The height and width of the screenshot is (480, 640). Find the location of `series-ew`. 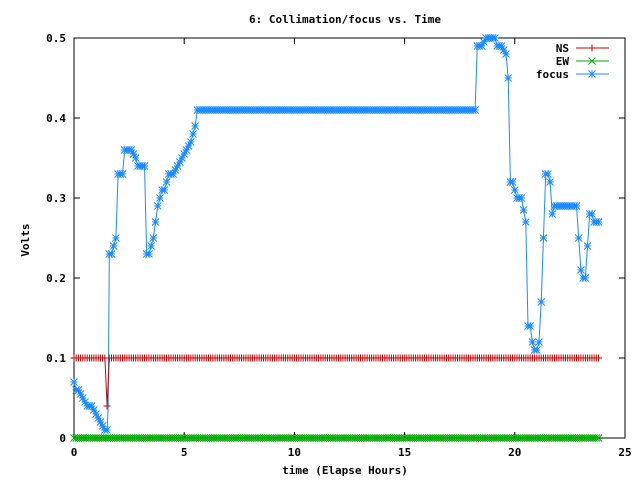

series-ew is located at coordinates (336, 438).